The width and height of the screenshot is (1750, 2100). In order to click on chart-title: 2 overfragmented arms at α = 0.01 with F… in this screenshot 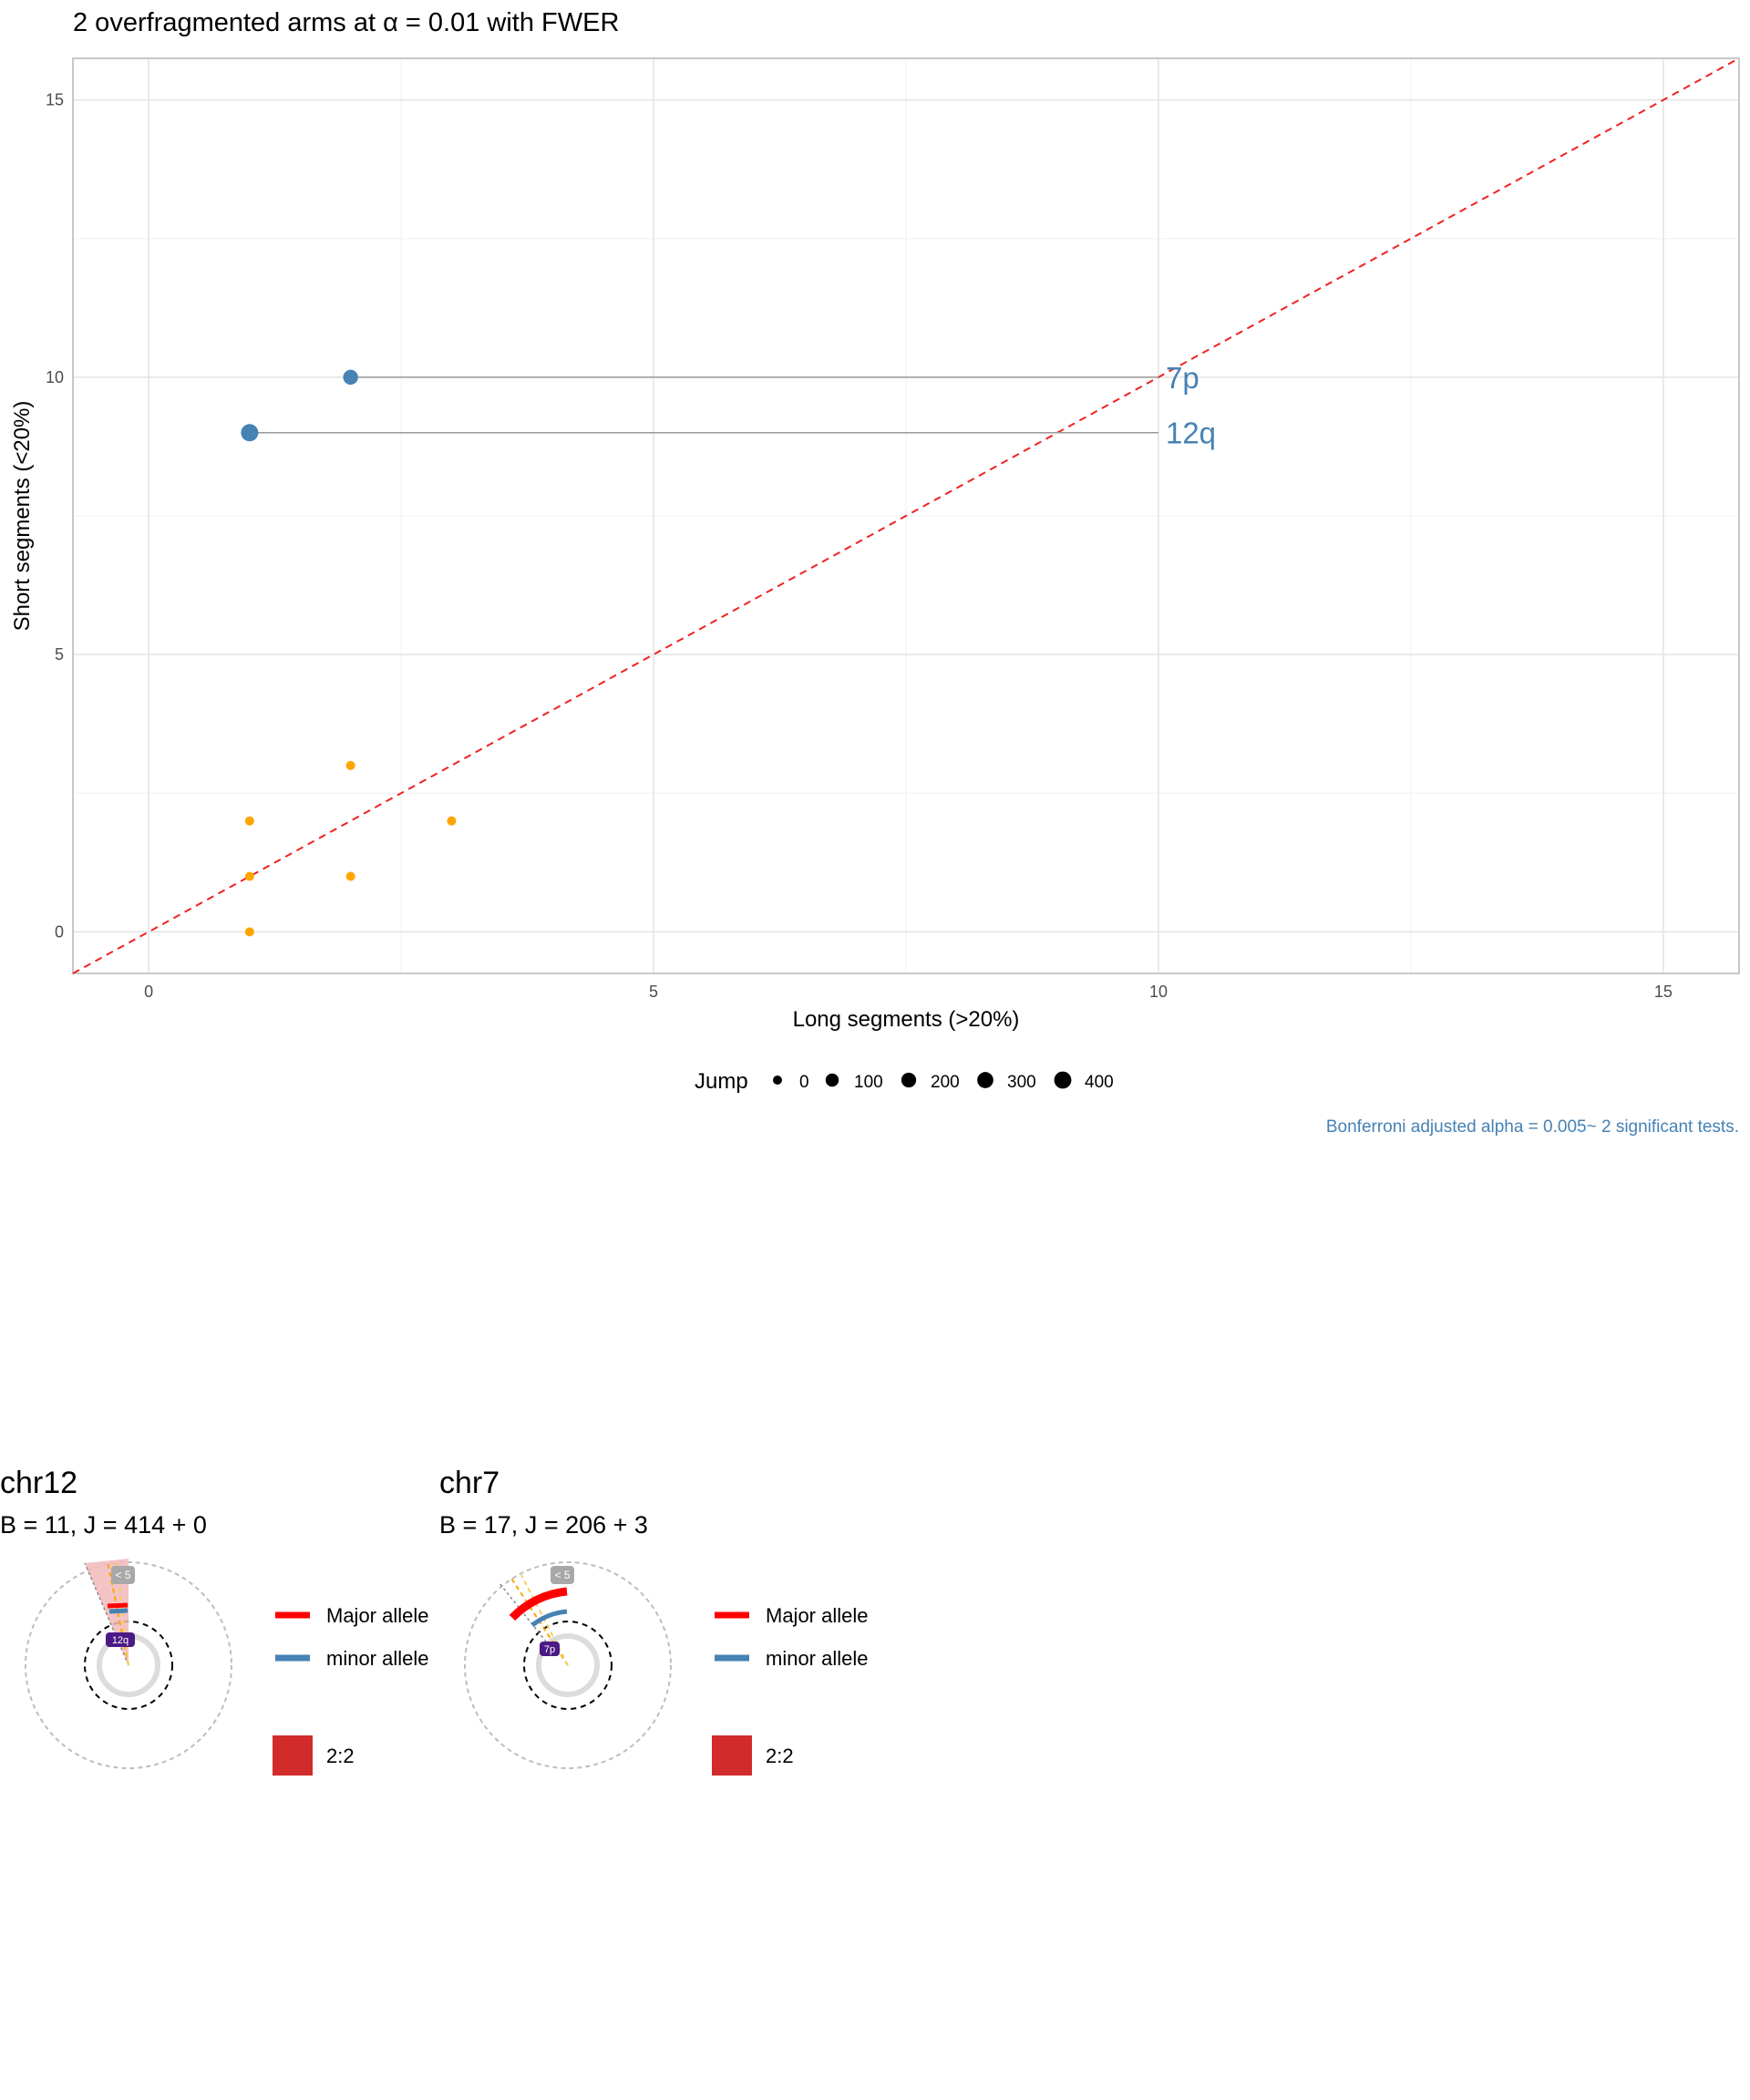, I will do `click(346, 23)`.